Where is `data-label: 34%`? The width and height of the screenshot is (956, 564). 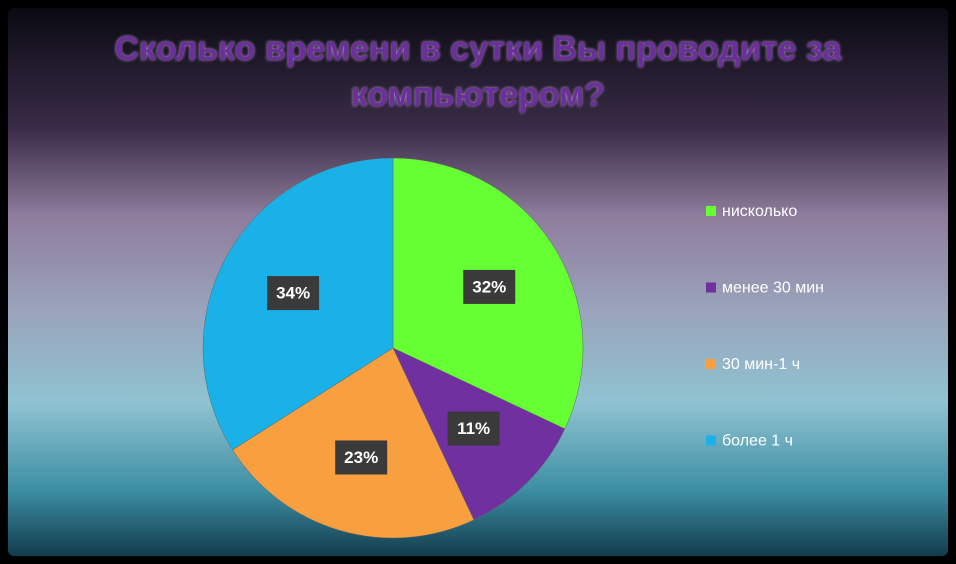
data-label: 34% is located at coordinates (293, 293).